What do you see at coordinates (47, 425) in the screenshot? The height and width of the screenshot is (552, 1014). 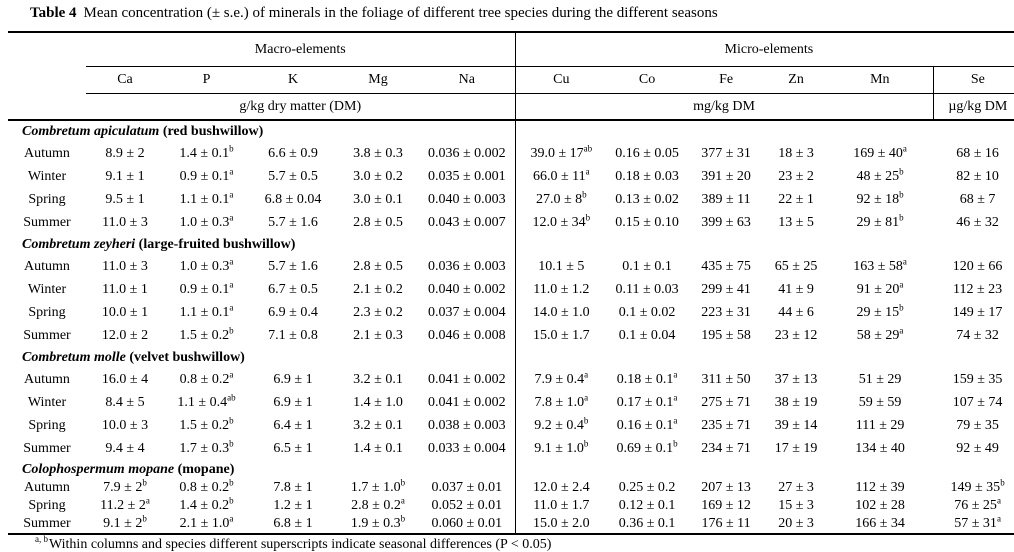 I see `season-label: Spring` at bounding box center [47, 425].